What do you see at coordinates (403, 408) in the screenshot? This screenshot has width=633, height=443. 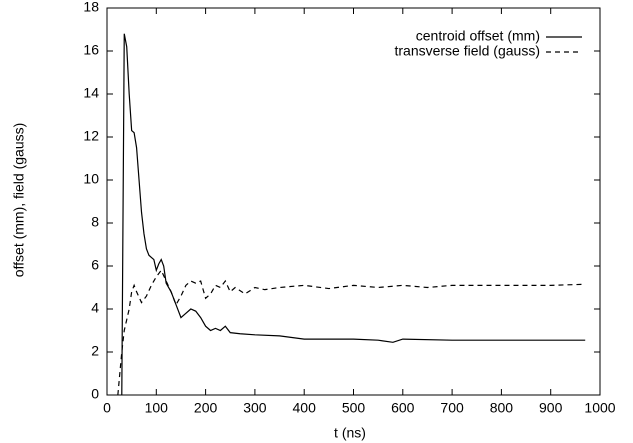 I see `x-tick-label: 600` at bounding box center [403, 408].